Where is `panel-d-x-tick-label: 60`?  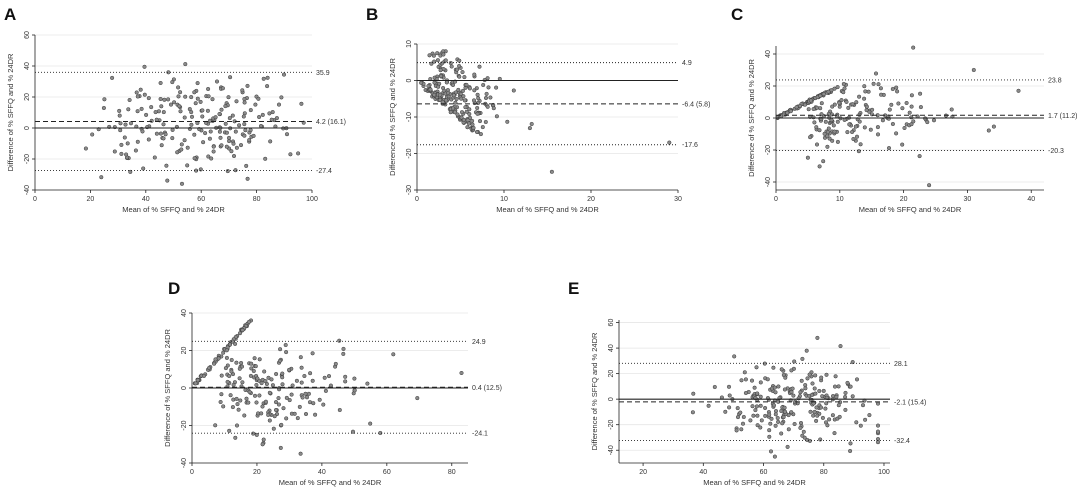
panel-d-x-tick-label: 60 is located at coordinates (387, 472).